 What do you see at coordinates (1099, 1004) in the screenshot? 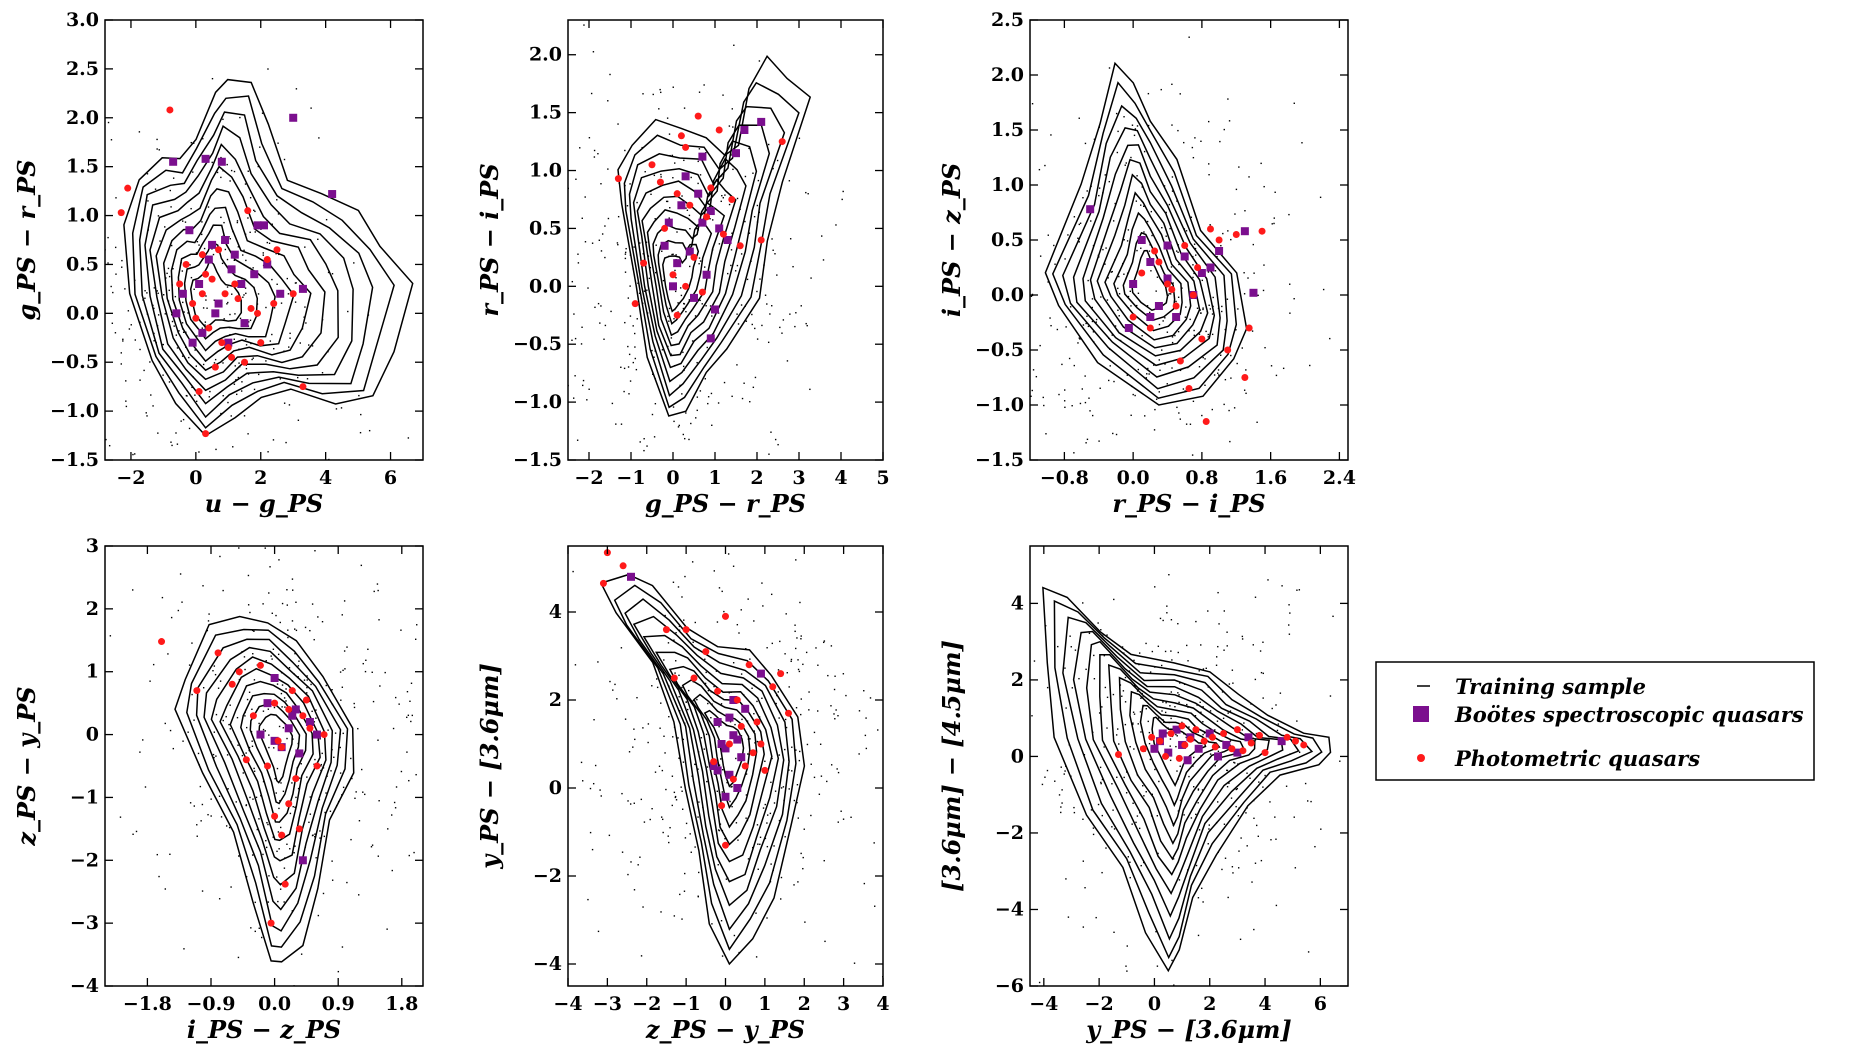
I see `x-tick-label: −2` at bounding box center [1099, 1004].